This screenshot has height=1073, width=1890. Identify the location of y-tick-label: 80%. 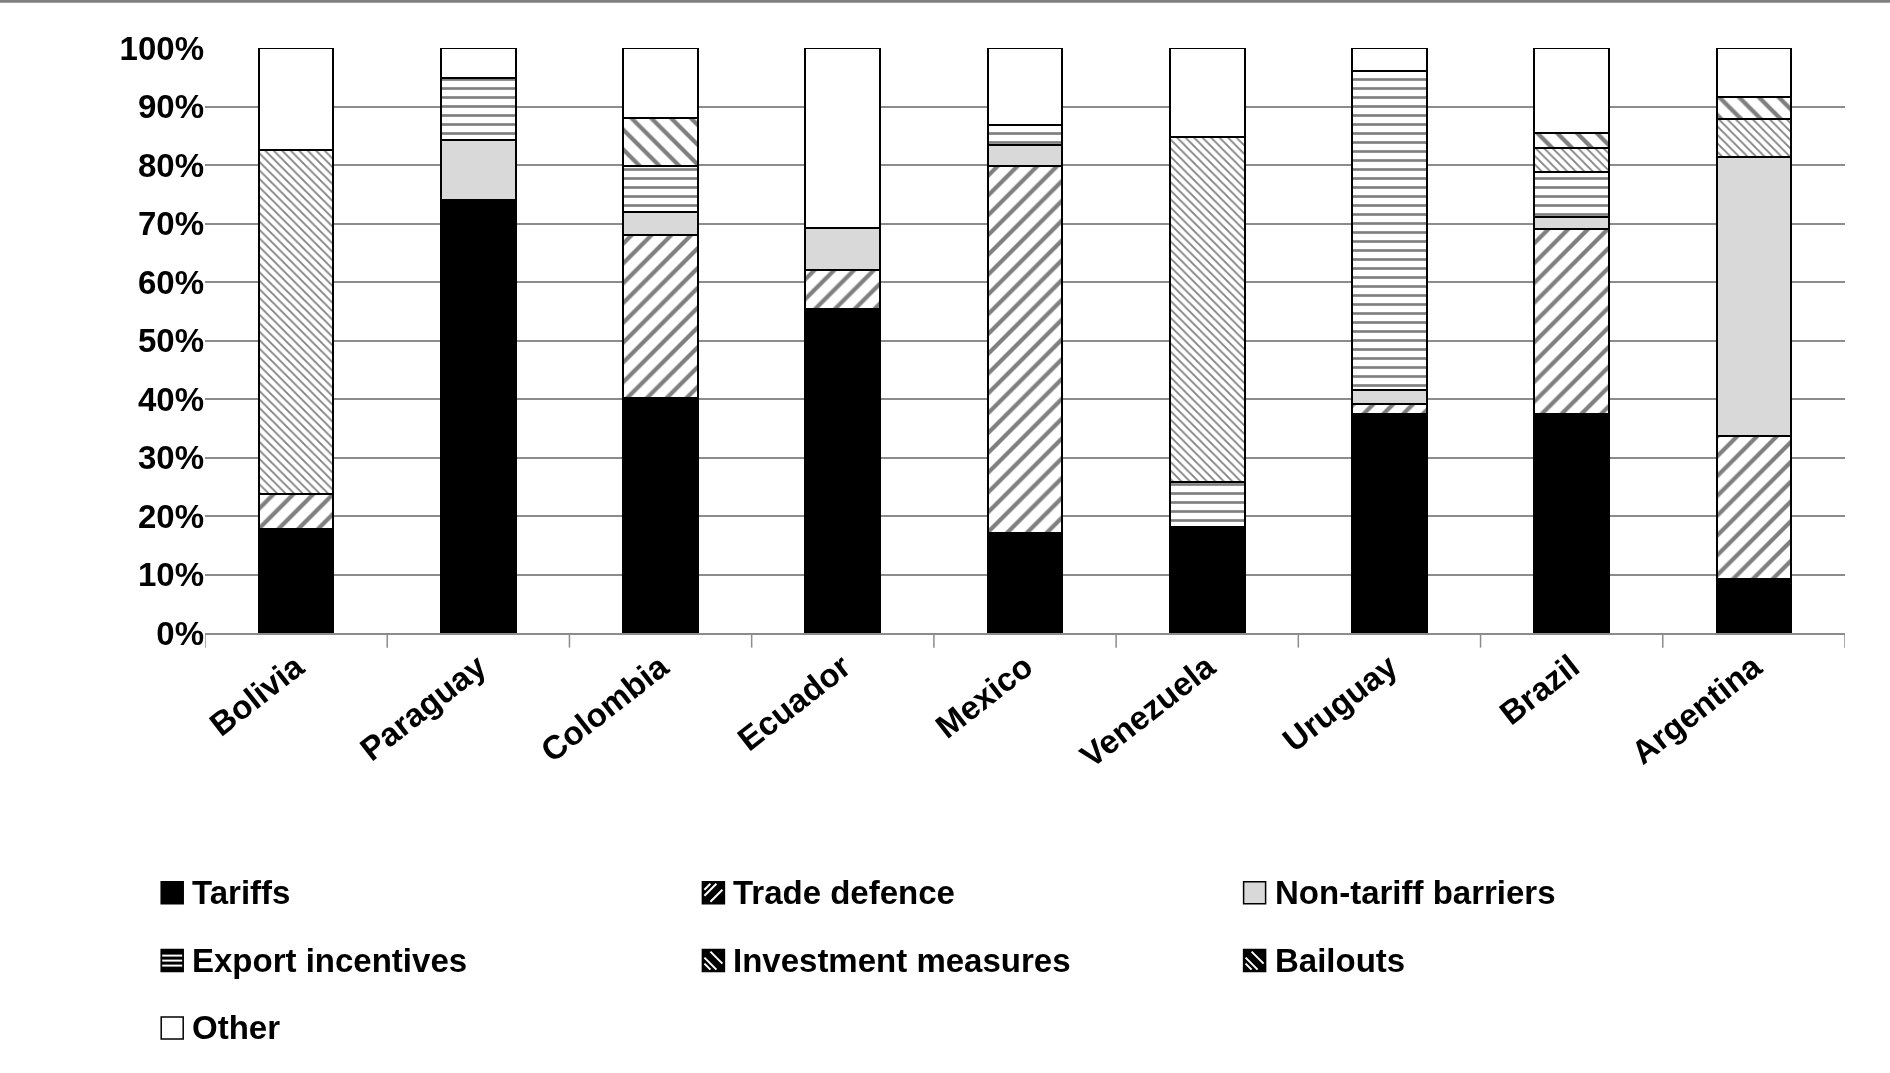
(170, 165).